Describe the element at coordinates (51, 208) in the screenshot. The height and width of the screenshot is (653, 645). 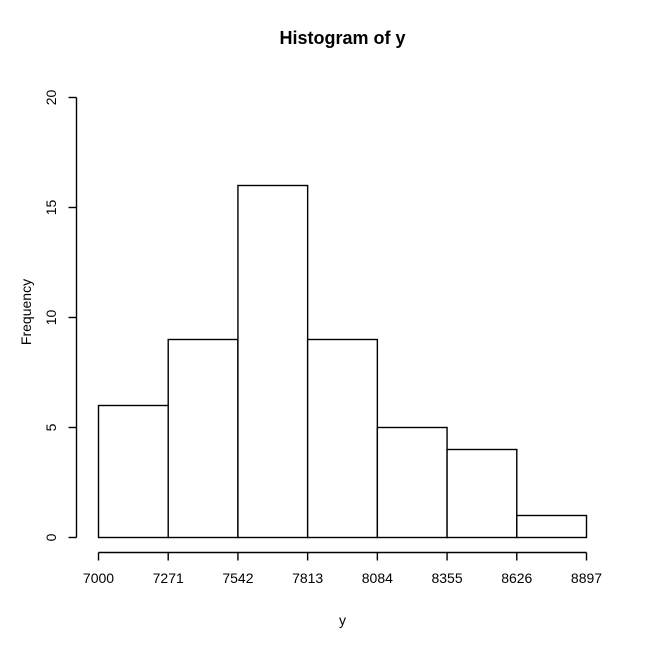
I see `y-tick-label: 15` at that location.